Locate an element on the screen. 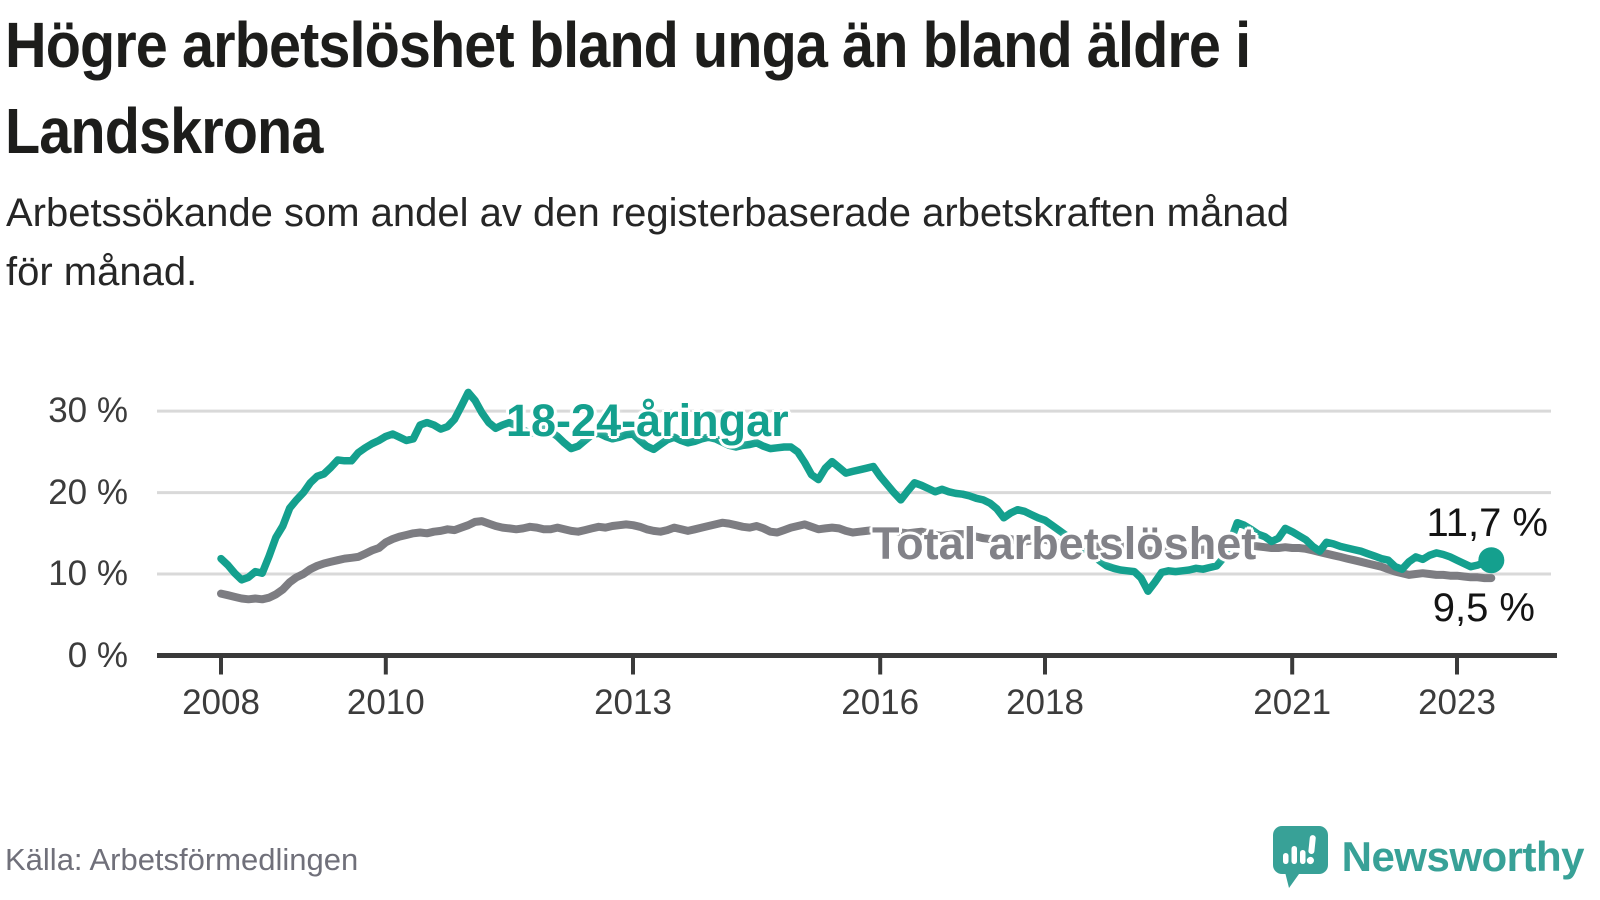 This screenshot has width=1600, height=900. x-tick-label-2010: 2010 is located at coordinates (385, 702).